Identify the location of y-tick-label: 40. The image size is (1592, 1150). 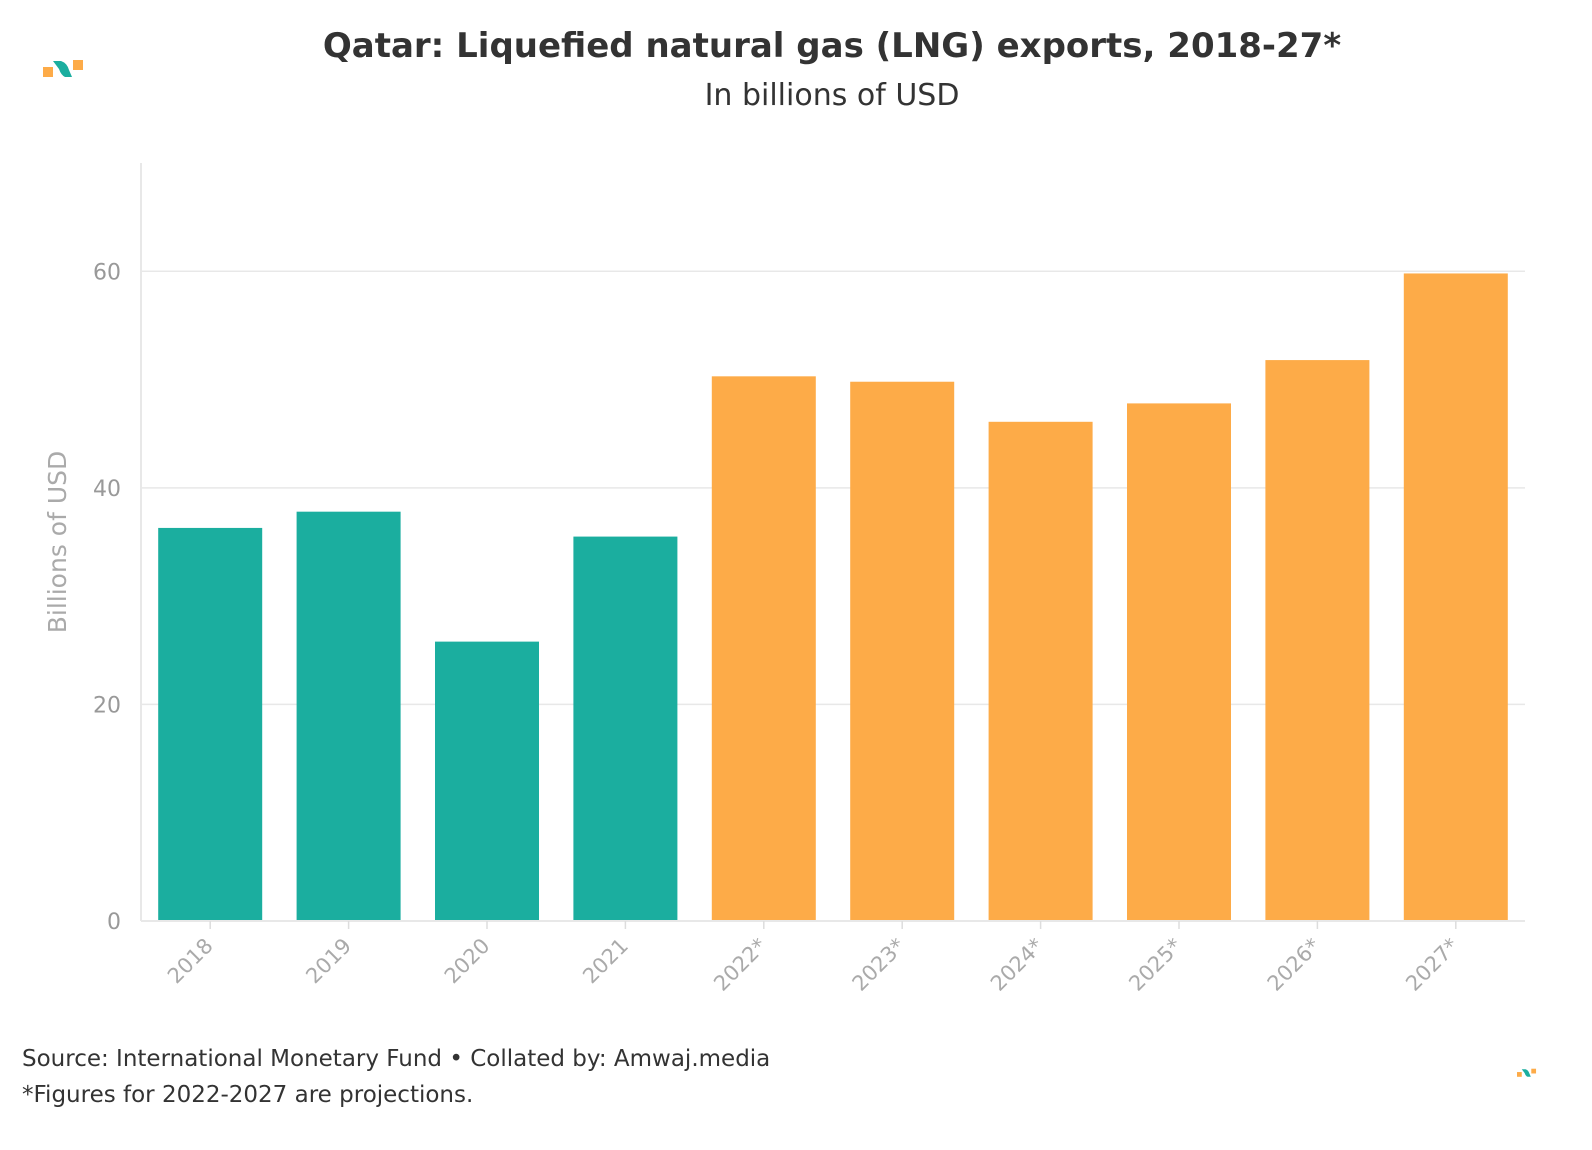
(107, 489).